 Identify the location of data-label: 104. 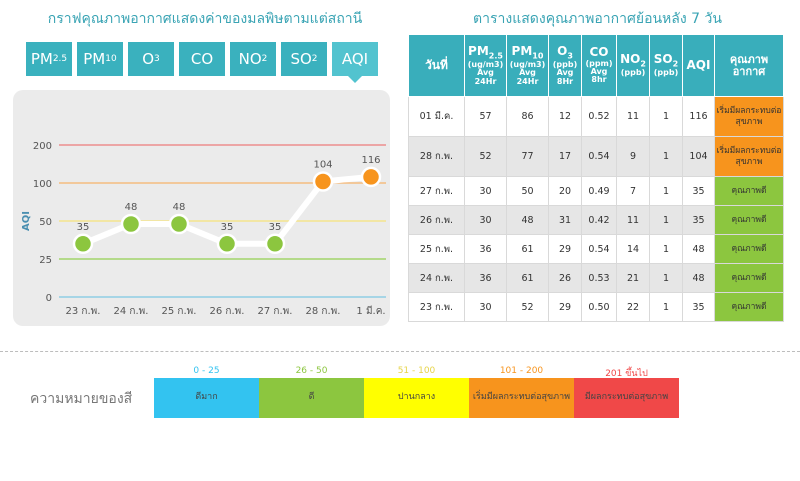
(322, 164).